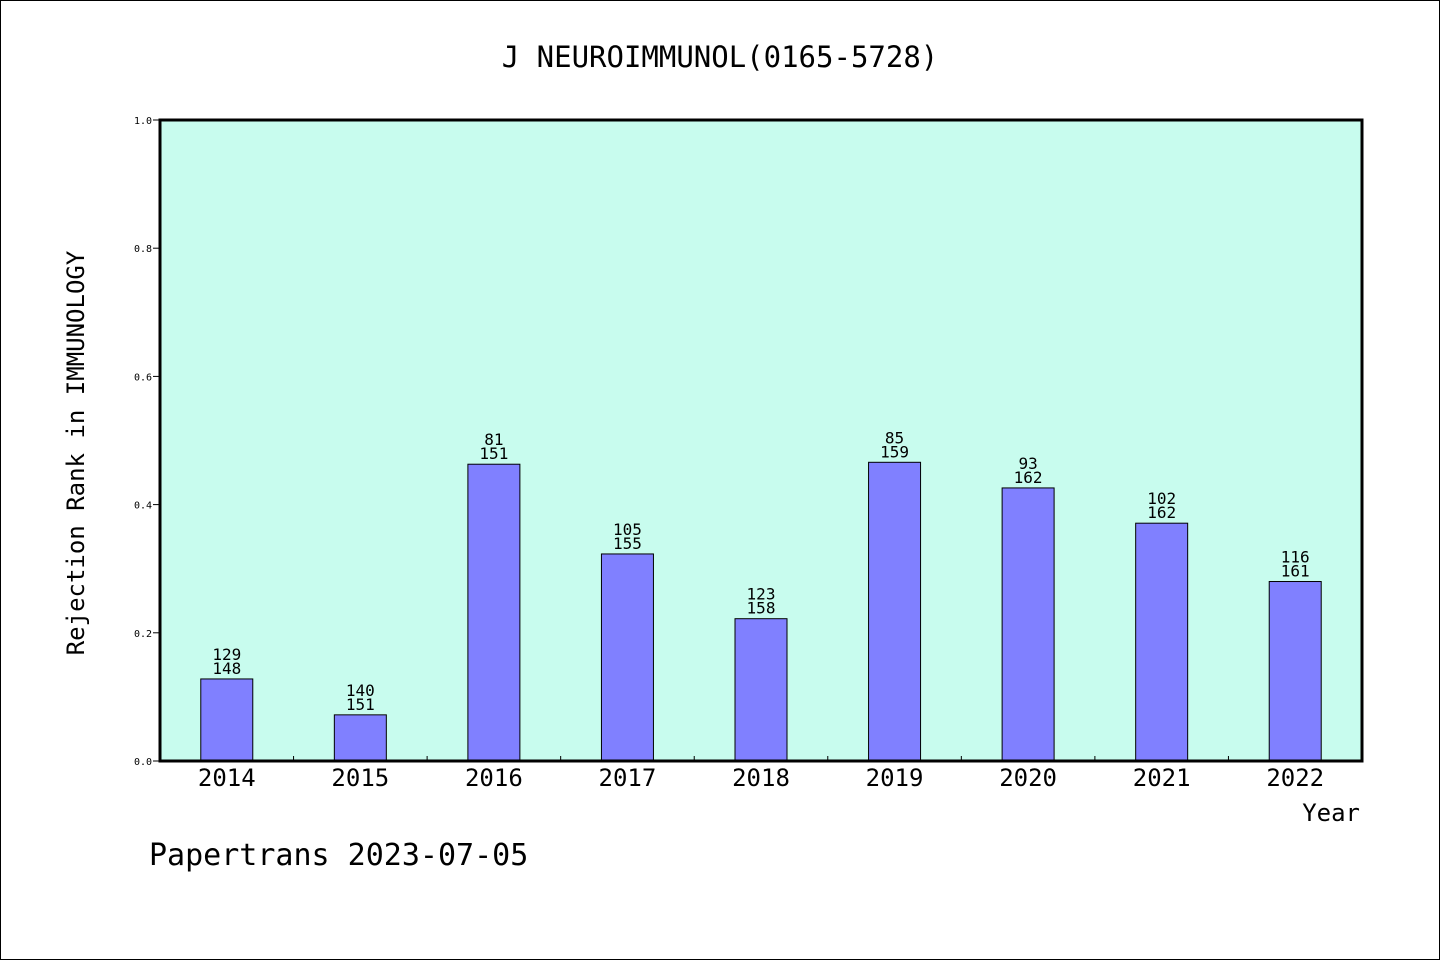 The height and width of the screenshot is (964, 1440). I want to click on bar-label-rank: 140, so click(360, 690).